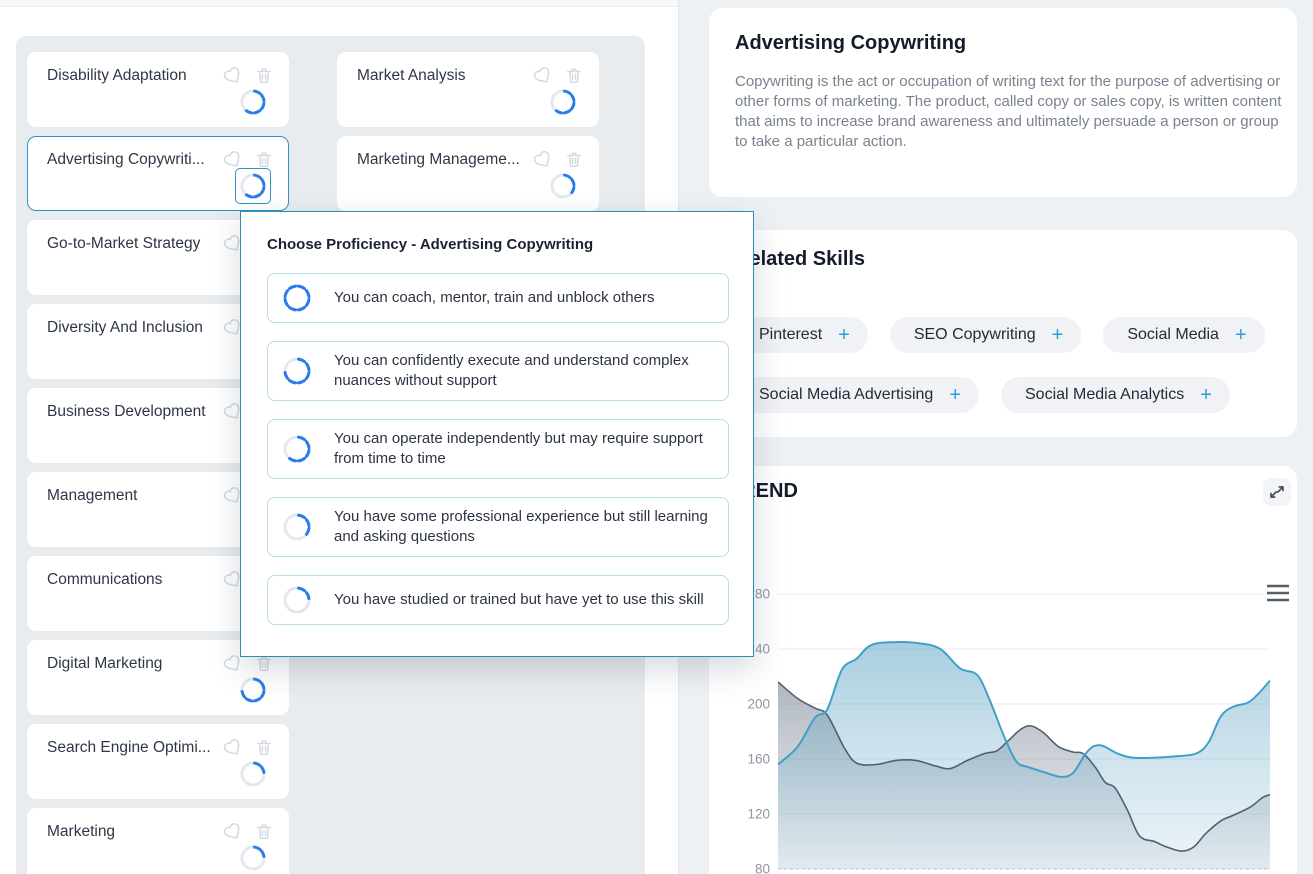 The width and height of the screenshot is (1313, 874). Describe the element at coordinates (974, 334) in the screenshot. I see `chip-label: SEO Copywriting` at that location.